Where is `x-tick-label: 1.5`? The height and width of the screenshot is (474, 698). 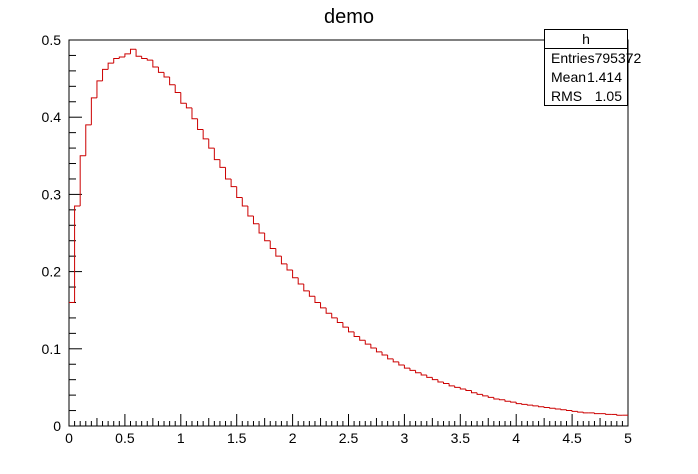 x-tick-label: 1.5 is located at coordinates (237, 438).